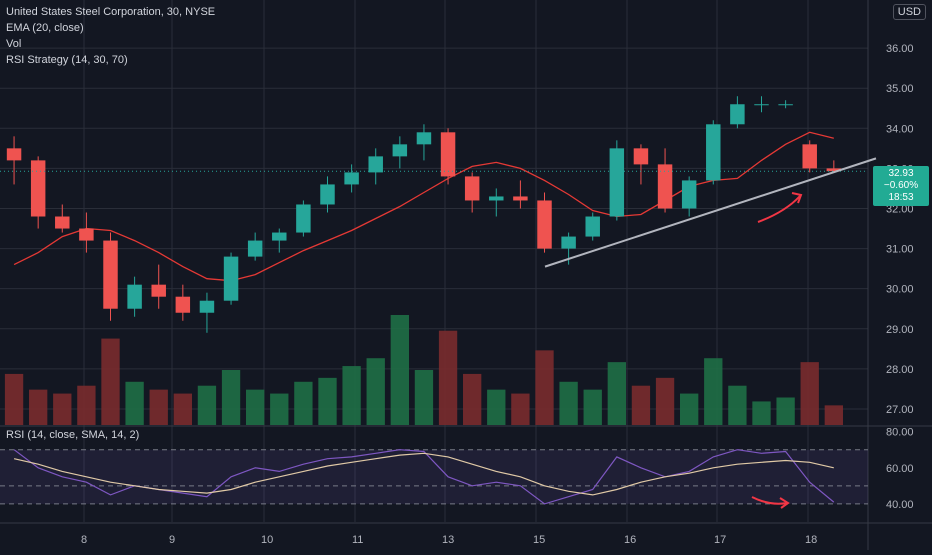 The width and height of the screenshot is (932, 555). What do you see at coordinates (779, 209) in the screenshot?
I see `annotation-arrow-up` at bounding box center [779, 209].